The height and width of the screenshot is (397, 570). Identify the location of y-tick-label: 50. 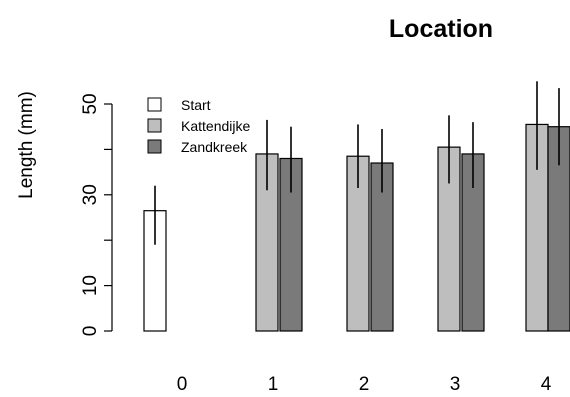
(90, 103).